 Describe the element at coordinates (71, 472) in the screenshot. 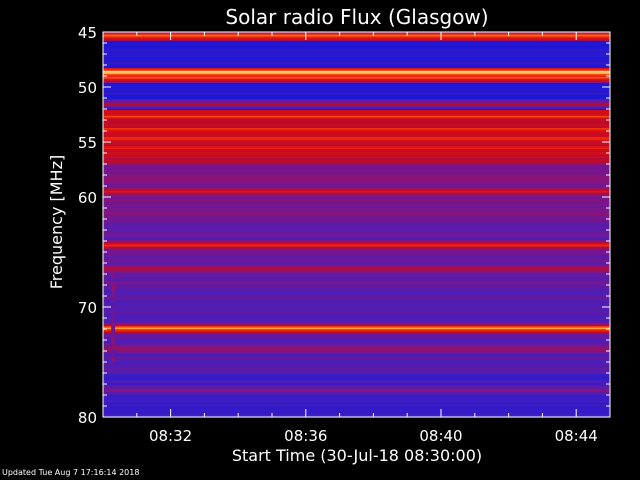

I see `updated-timestamp: Updated Tue Aug 7 17:16:14 2018` at that location.